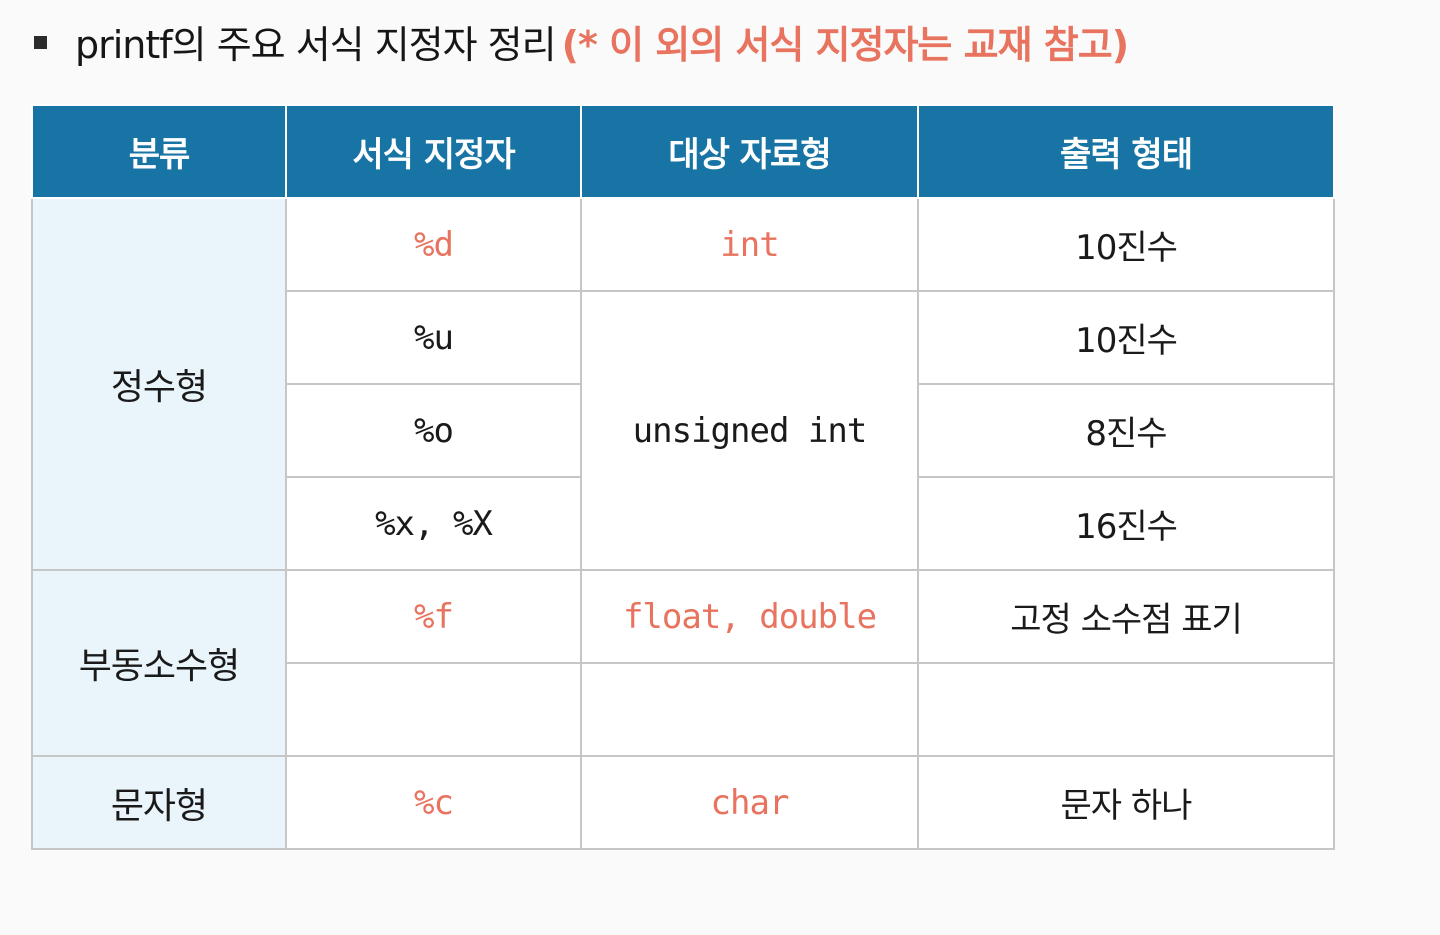 The width and height of the screenshot is (1440, 935). I want to click on category-char: 문자형, so click(159, 802).